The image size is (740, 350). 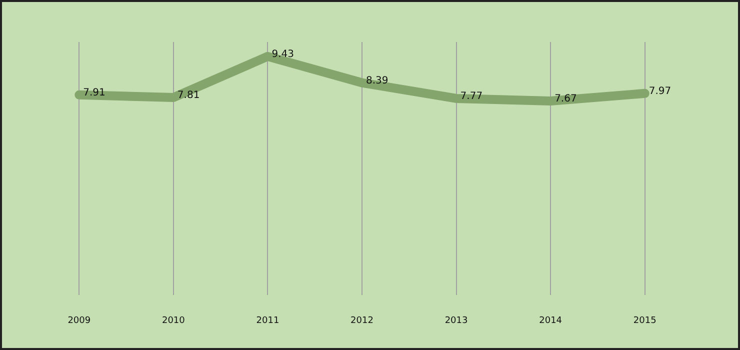 What do you see at coordinates (283, 54) in the screenshot?
I see `data-label: 9.43` at bounding box center [283, 54].